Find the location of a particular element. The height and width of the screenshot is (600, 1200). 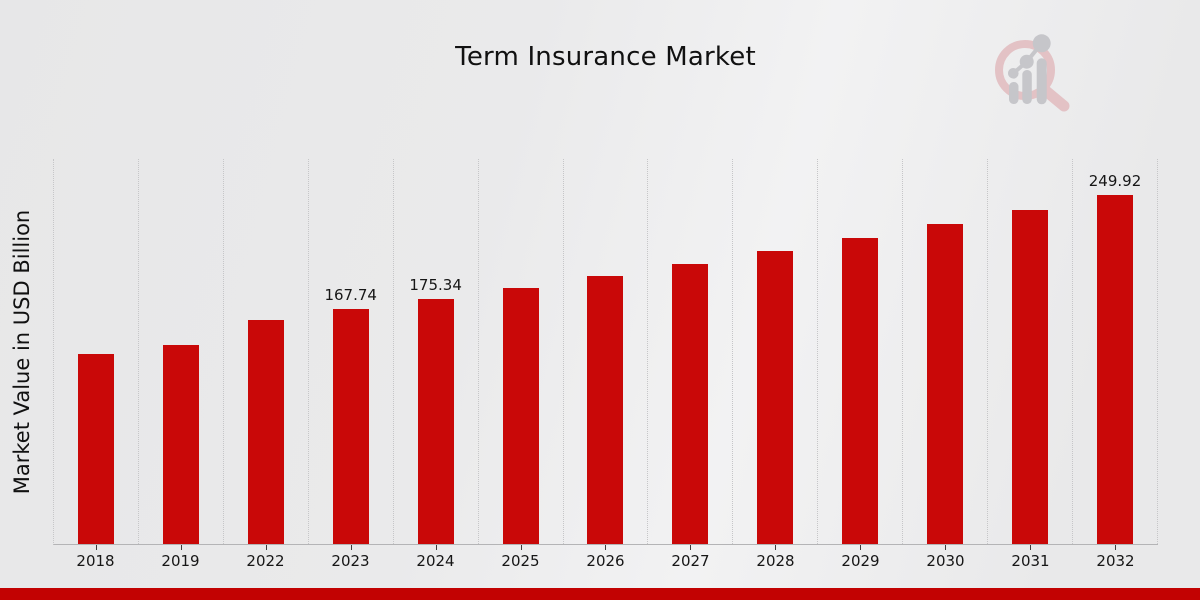

bar-2029 is located at coordinates (860, 391).